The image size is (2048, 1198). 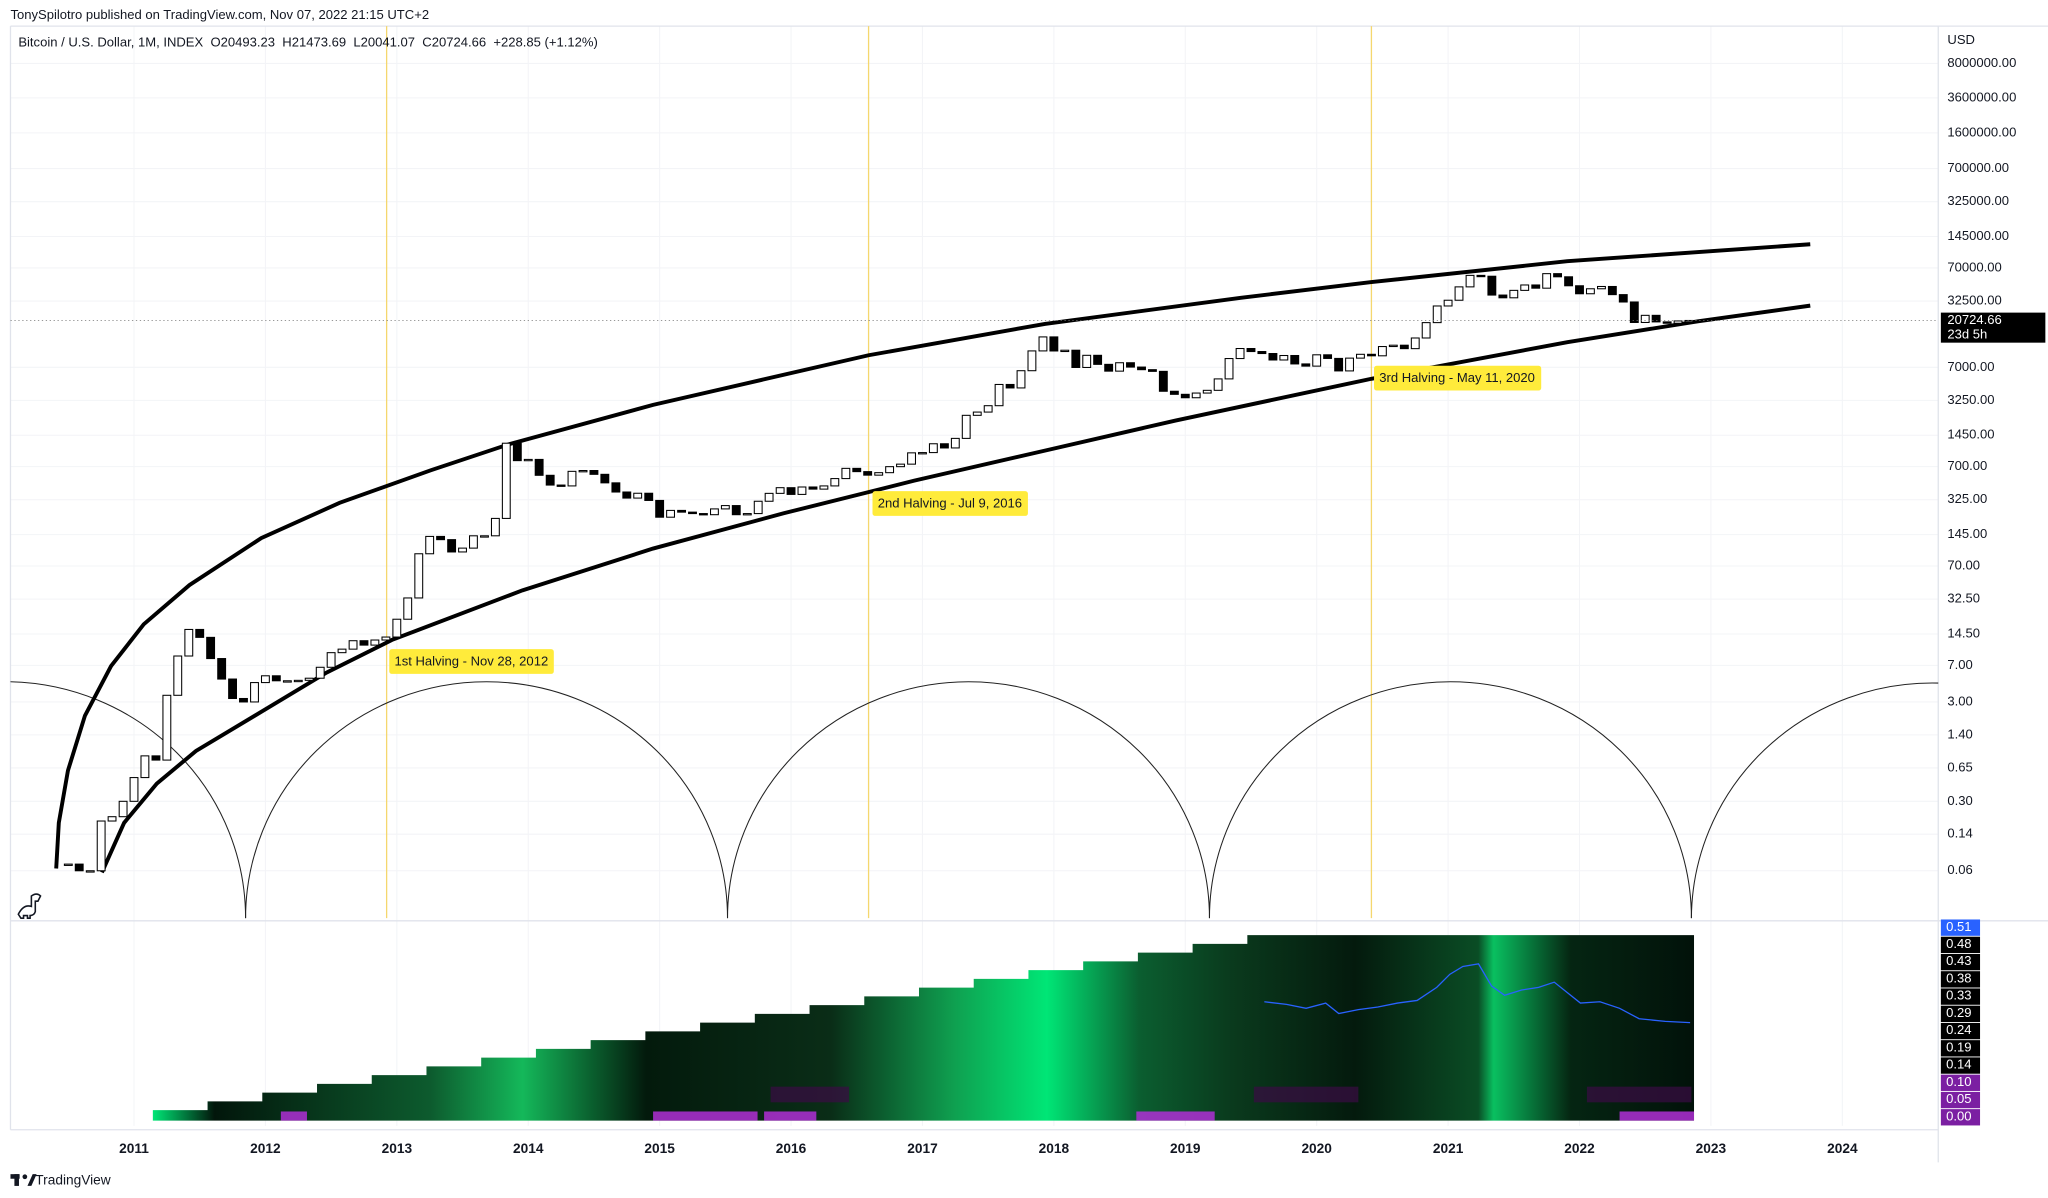 What do you see at coordinates (1458, 378) in the screenshot?
I see `annotation-box` at bounding box center [1458, 378].